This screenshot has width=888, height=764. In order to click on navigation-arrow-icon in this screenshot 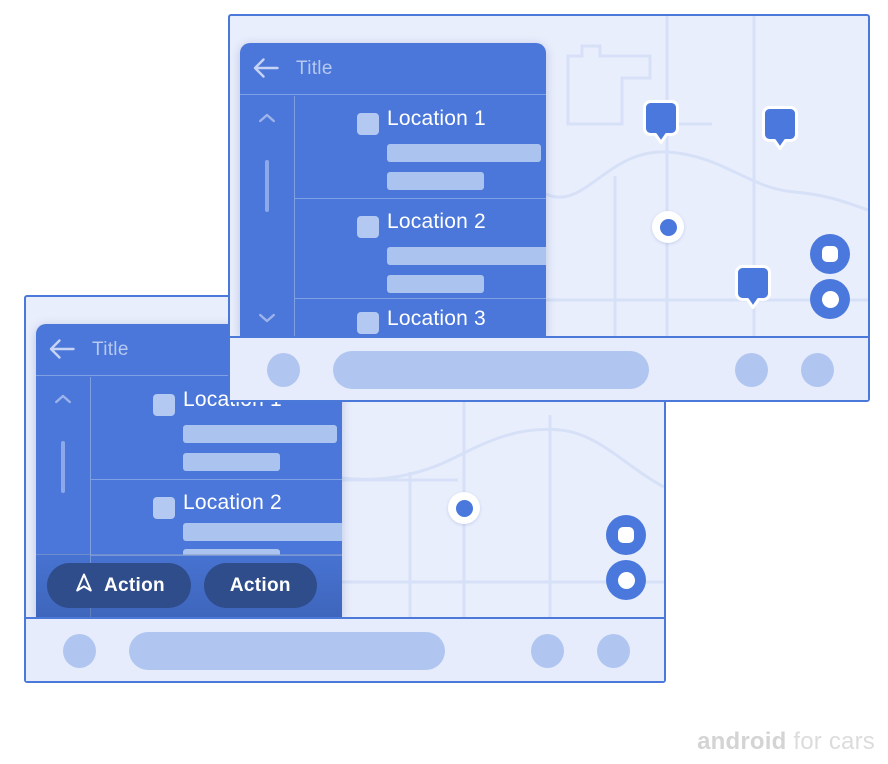, I will do `click(84, 586)`.